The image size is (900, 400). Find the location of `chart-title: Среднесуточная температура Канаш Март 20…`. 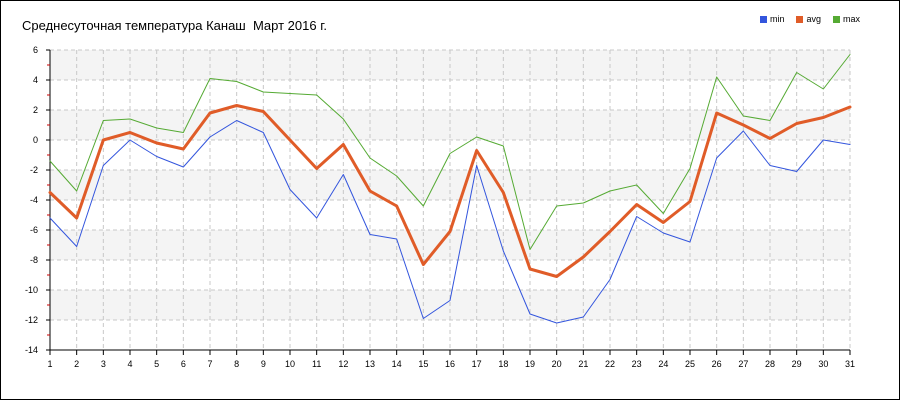

chart-title: Среднесуточная температура Канаш Март 20… is located at coordinates (174, 25).